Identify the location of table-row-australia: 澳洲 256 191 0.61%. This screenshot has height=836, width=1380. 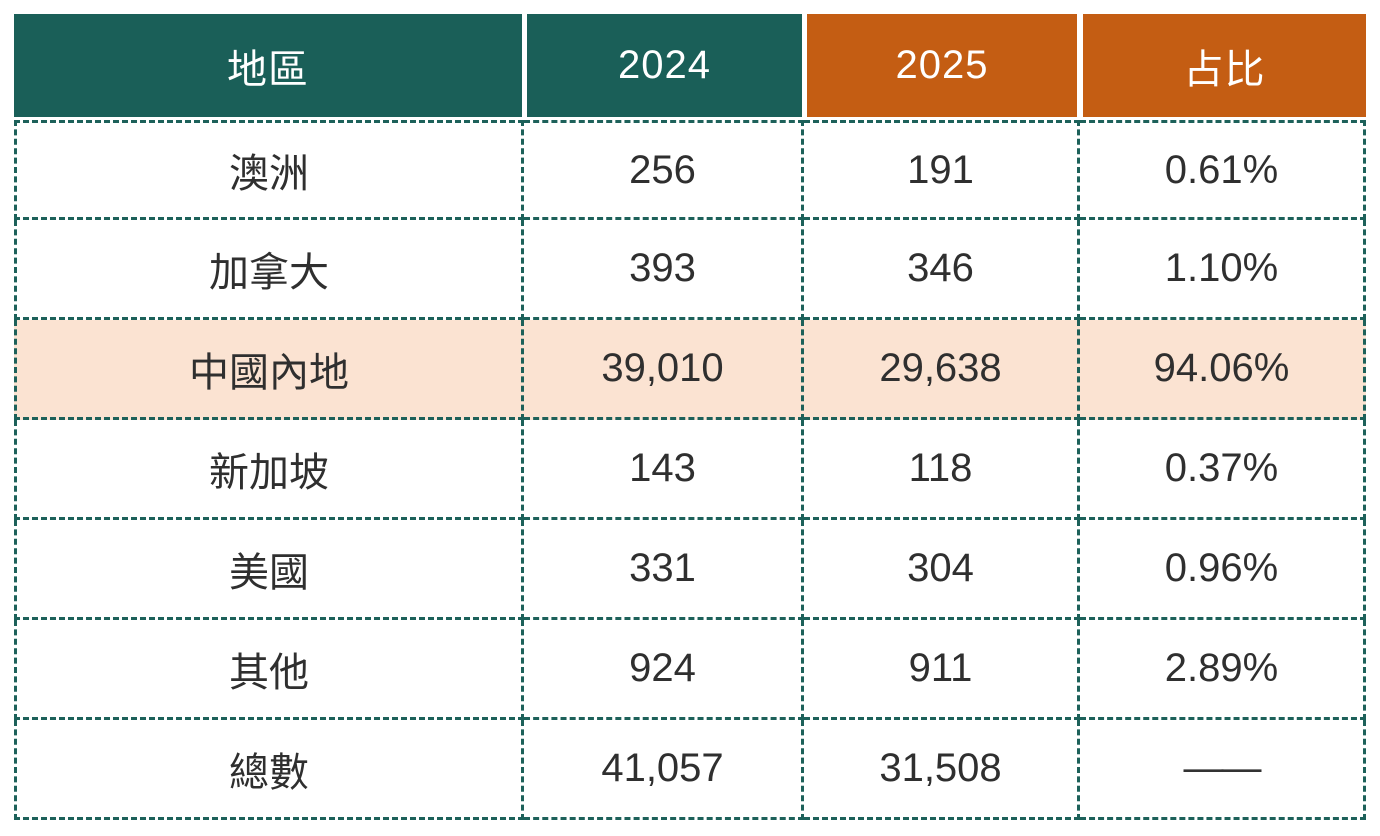
(690, 170).